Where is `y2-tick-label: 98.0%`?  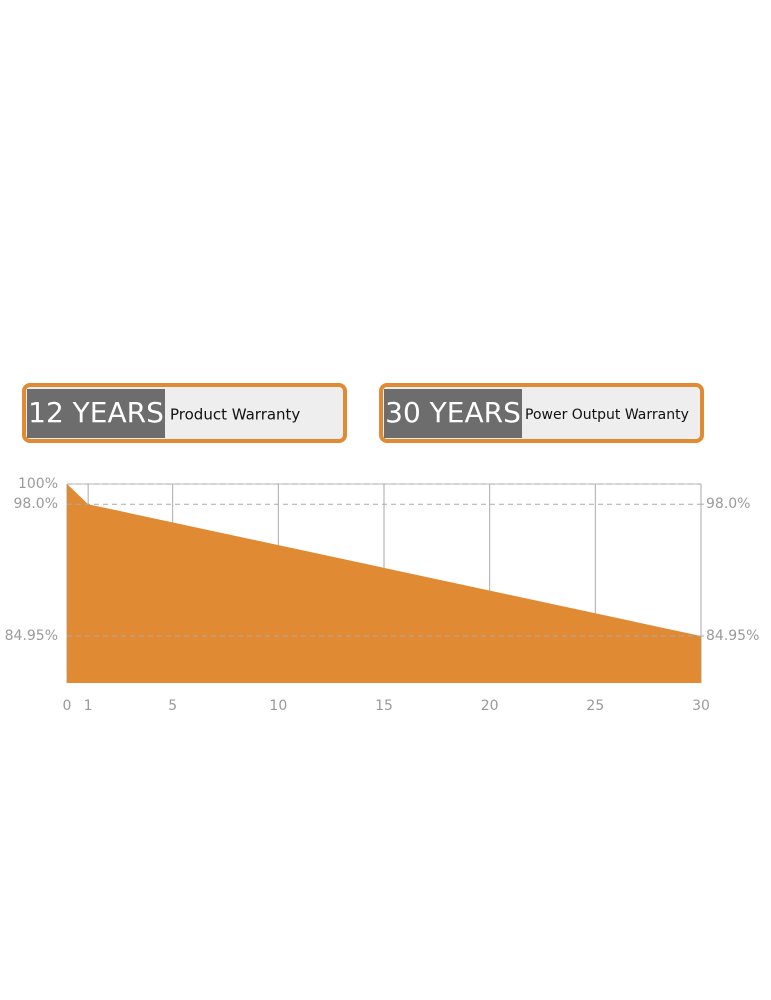 y2-tick-label: 98.0% is located at coordinates (728, 504).